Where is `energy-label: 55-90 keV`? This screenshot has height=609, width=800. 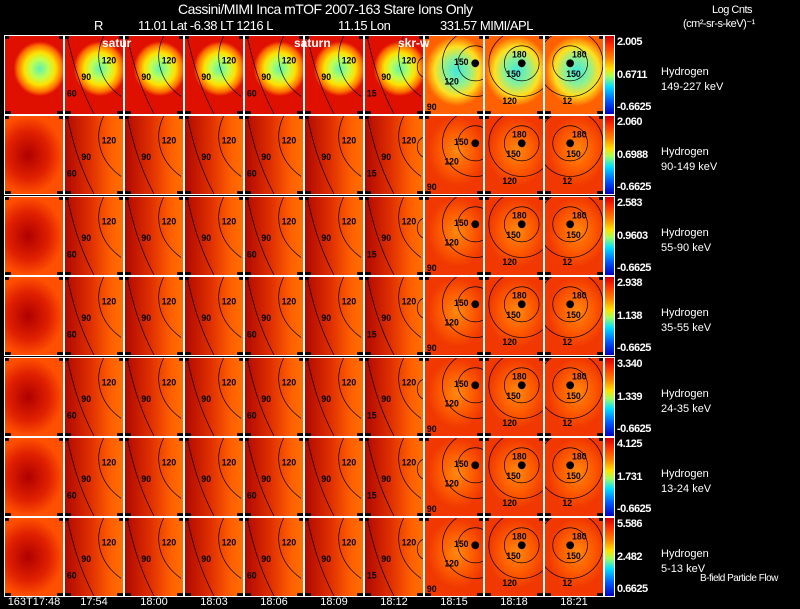
energy-label: 55-90 keV is located at coordinates (686, 248).